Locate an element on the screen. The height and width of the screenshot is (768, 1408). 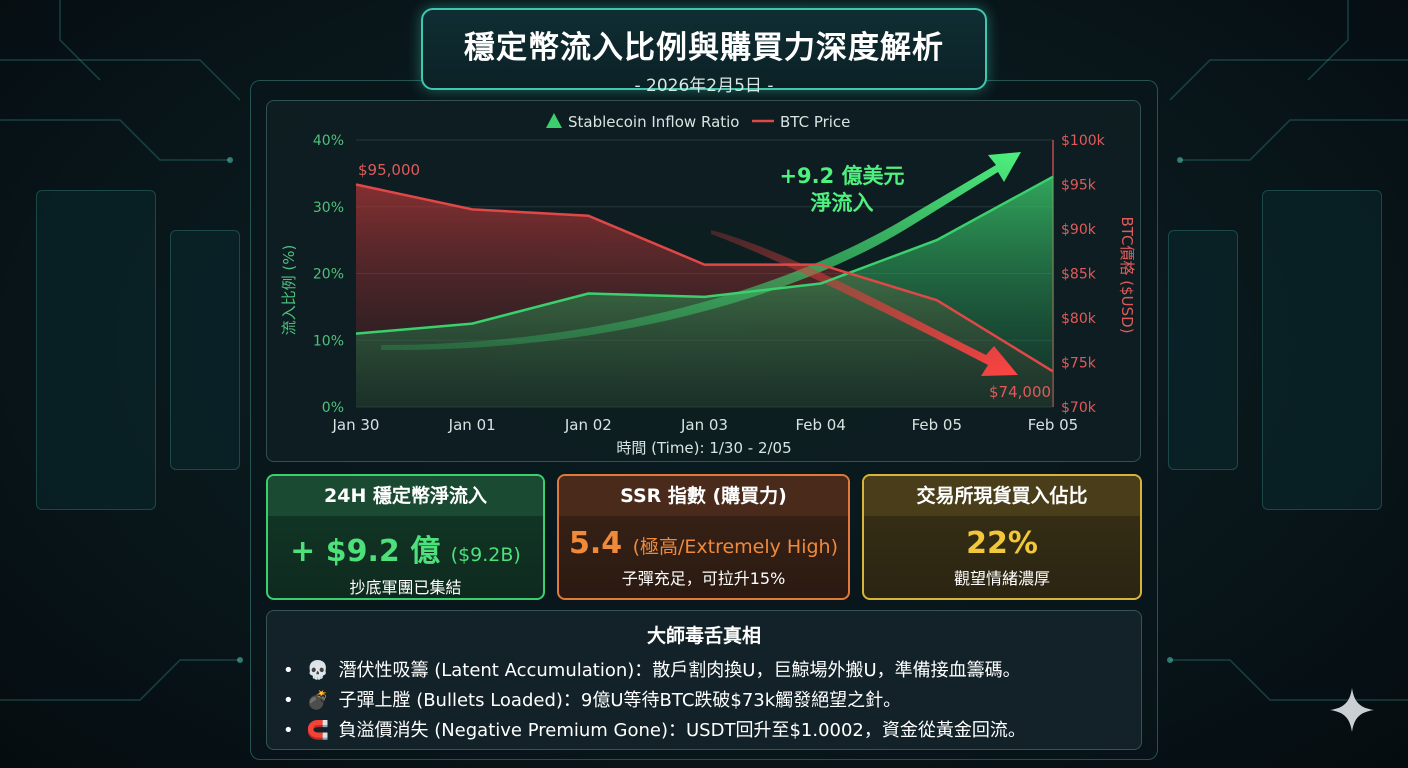
x-tick-label: Jan 03 is located at coordinates (704, 425).